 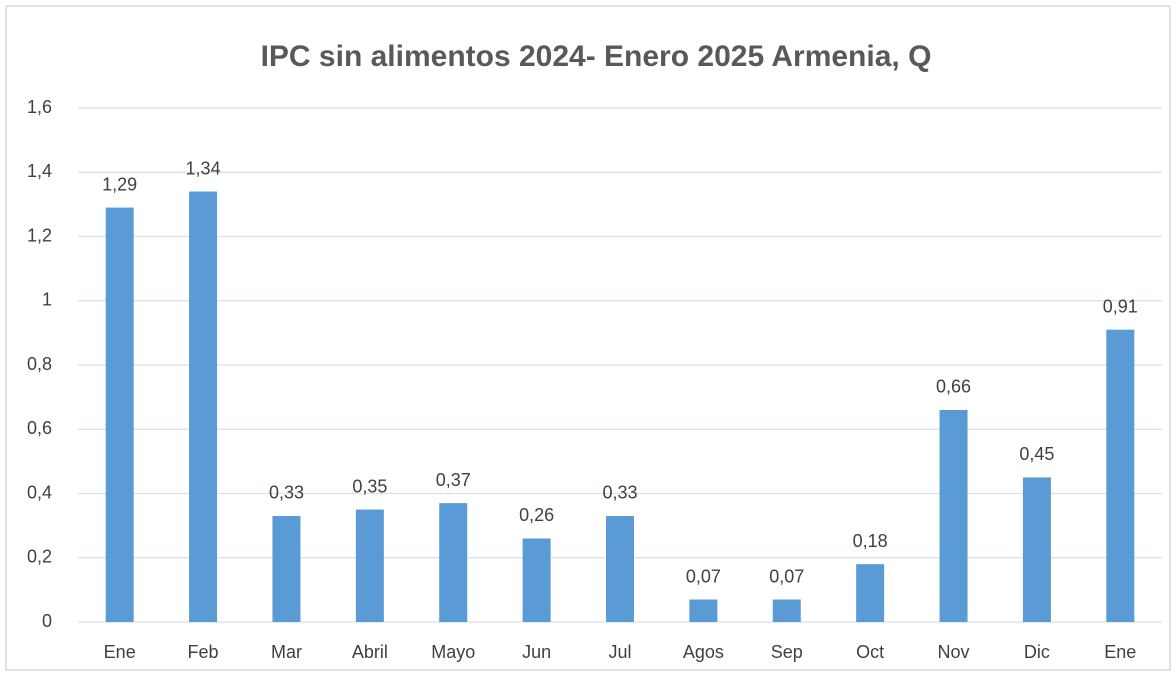 What do you see at coordinates (1120, 306) in the screenshot?
I see `value-label: 0,91` at bounding box center [1120, 306].